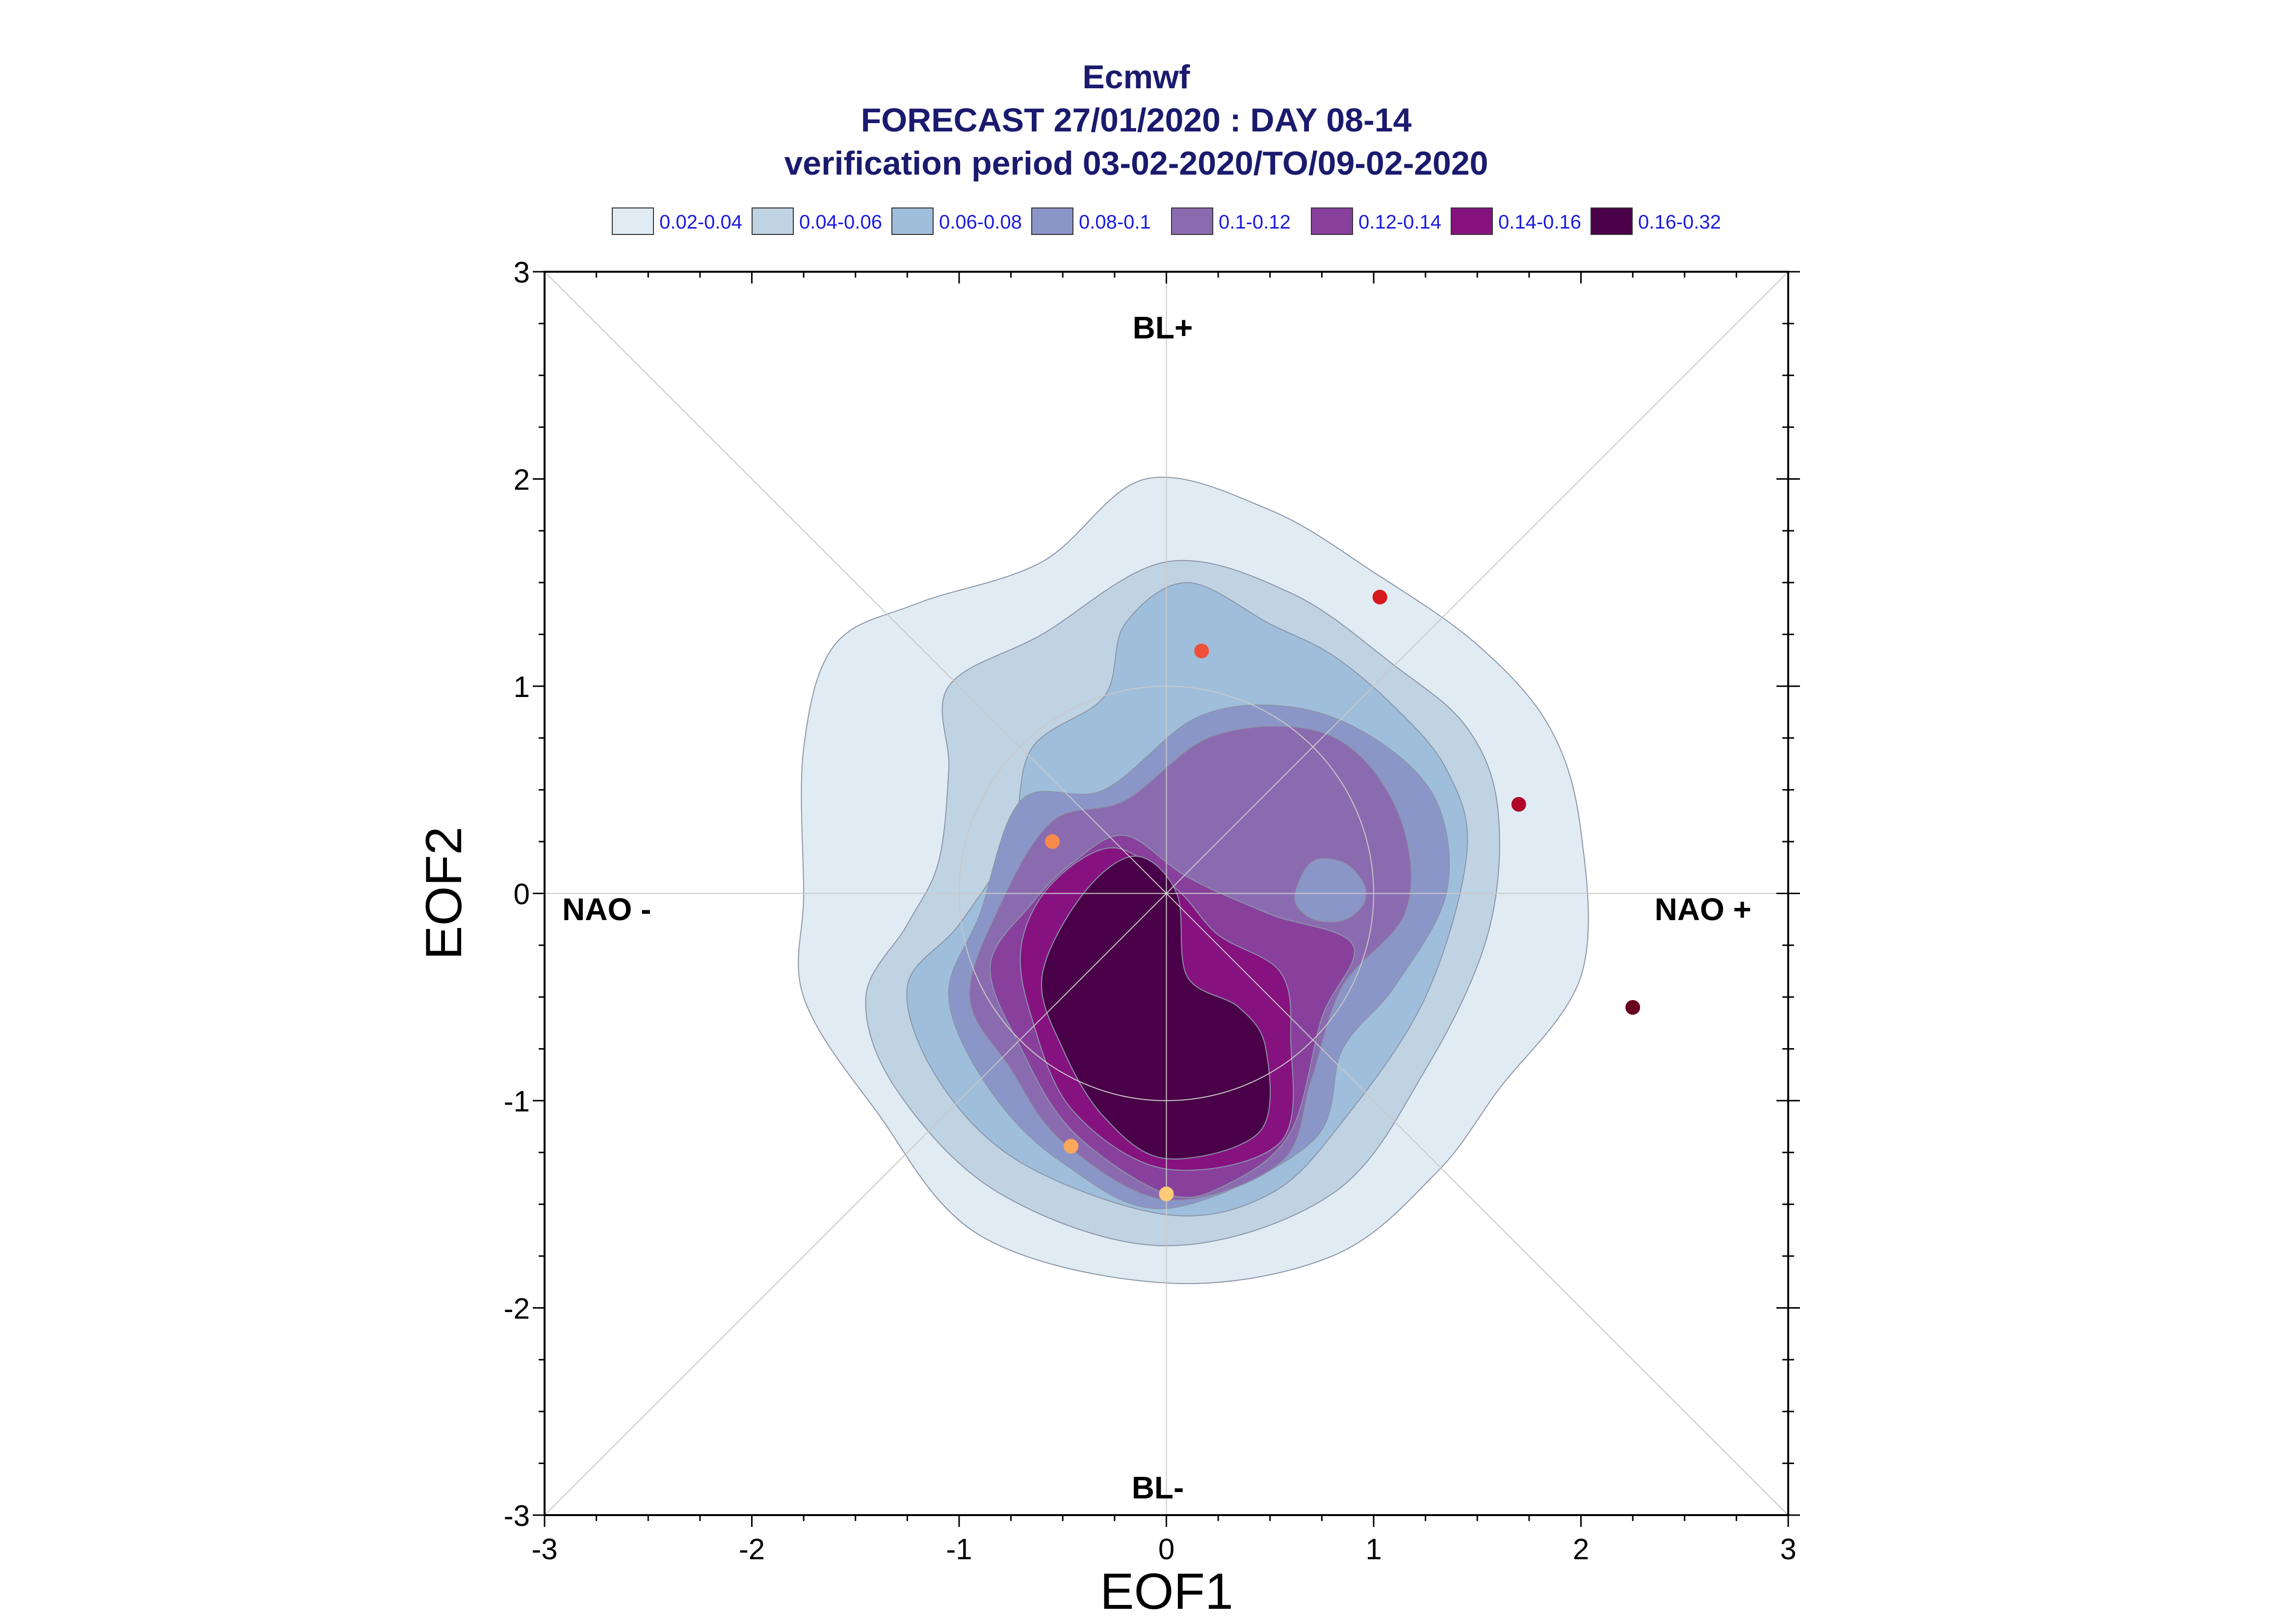 The width and height of the screenshot is (2295, 1624). I want to click on legend-label: 0.14-0.16, so click(1540, 222).